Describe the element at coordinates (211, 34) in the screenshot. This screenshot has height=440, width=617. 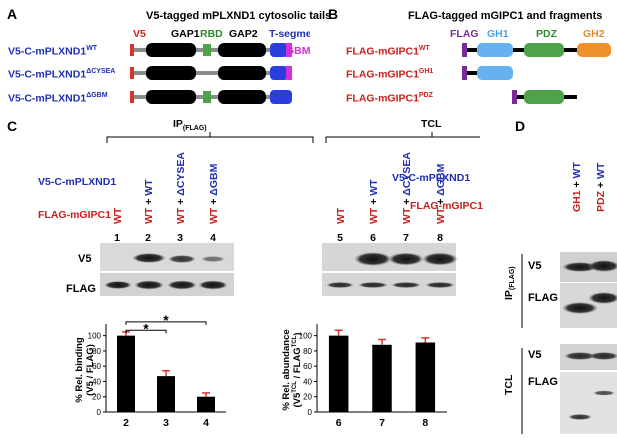
I see `domain-label-rbd: RBD` at that location.